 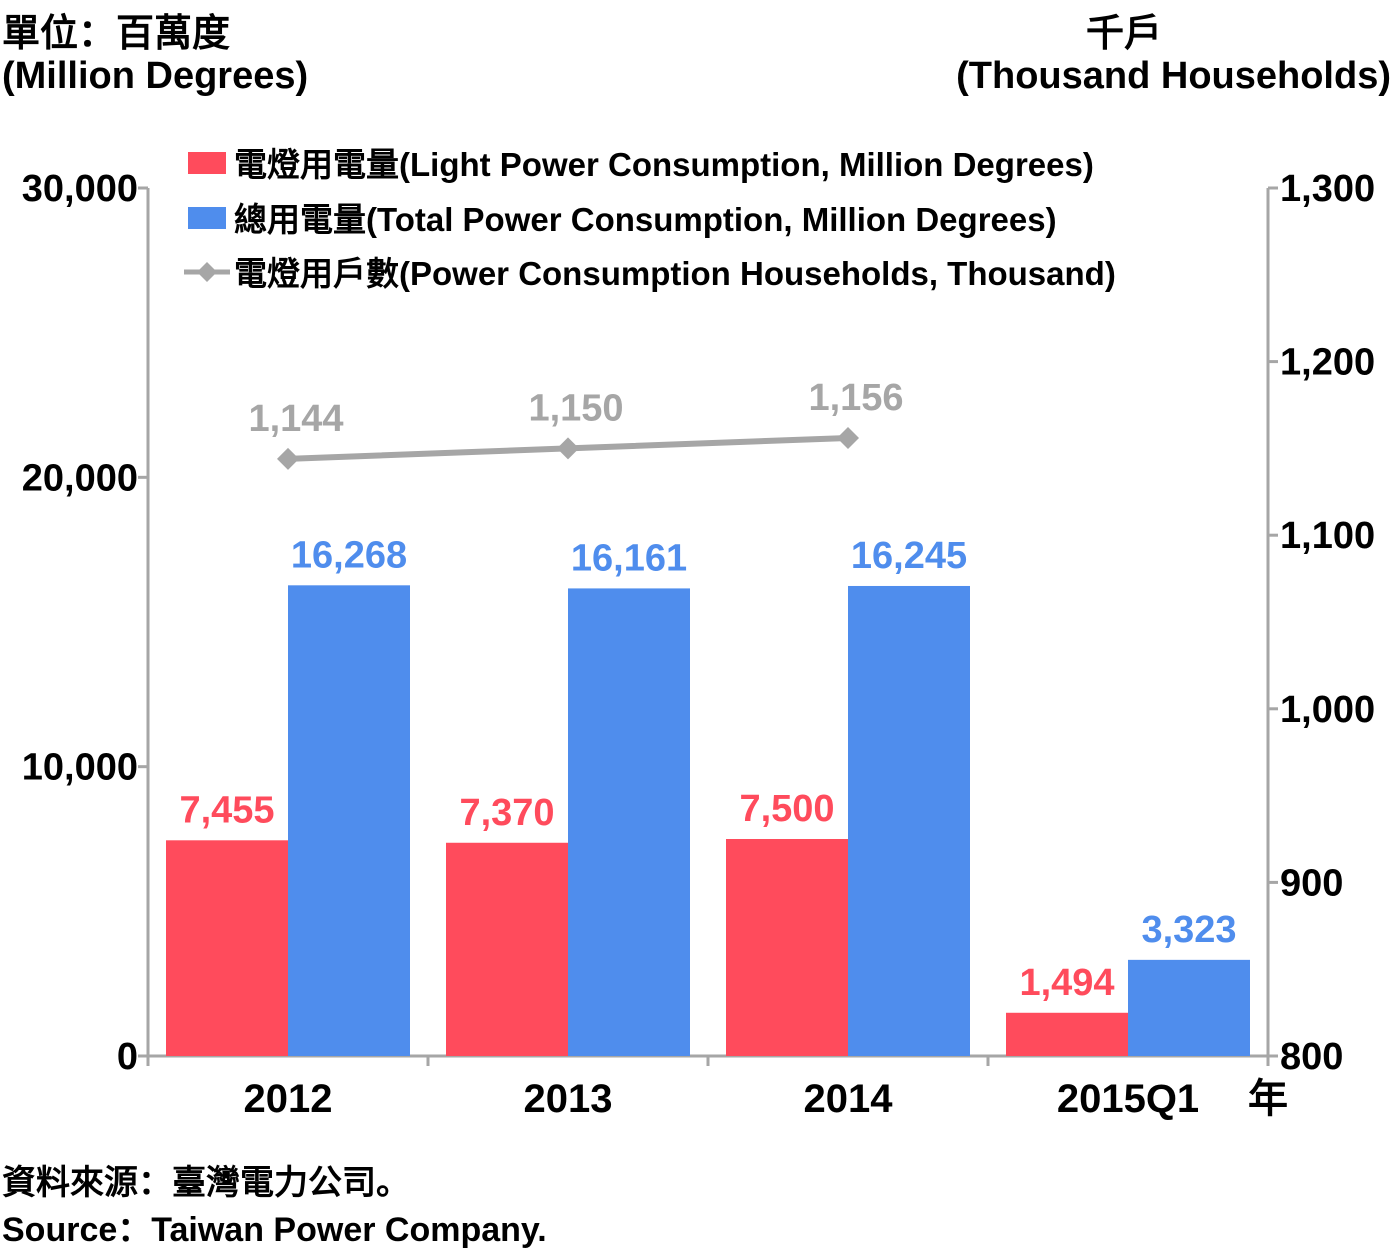 I want to click on data-label-total: 16,268, so click(x=349, y=555).